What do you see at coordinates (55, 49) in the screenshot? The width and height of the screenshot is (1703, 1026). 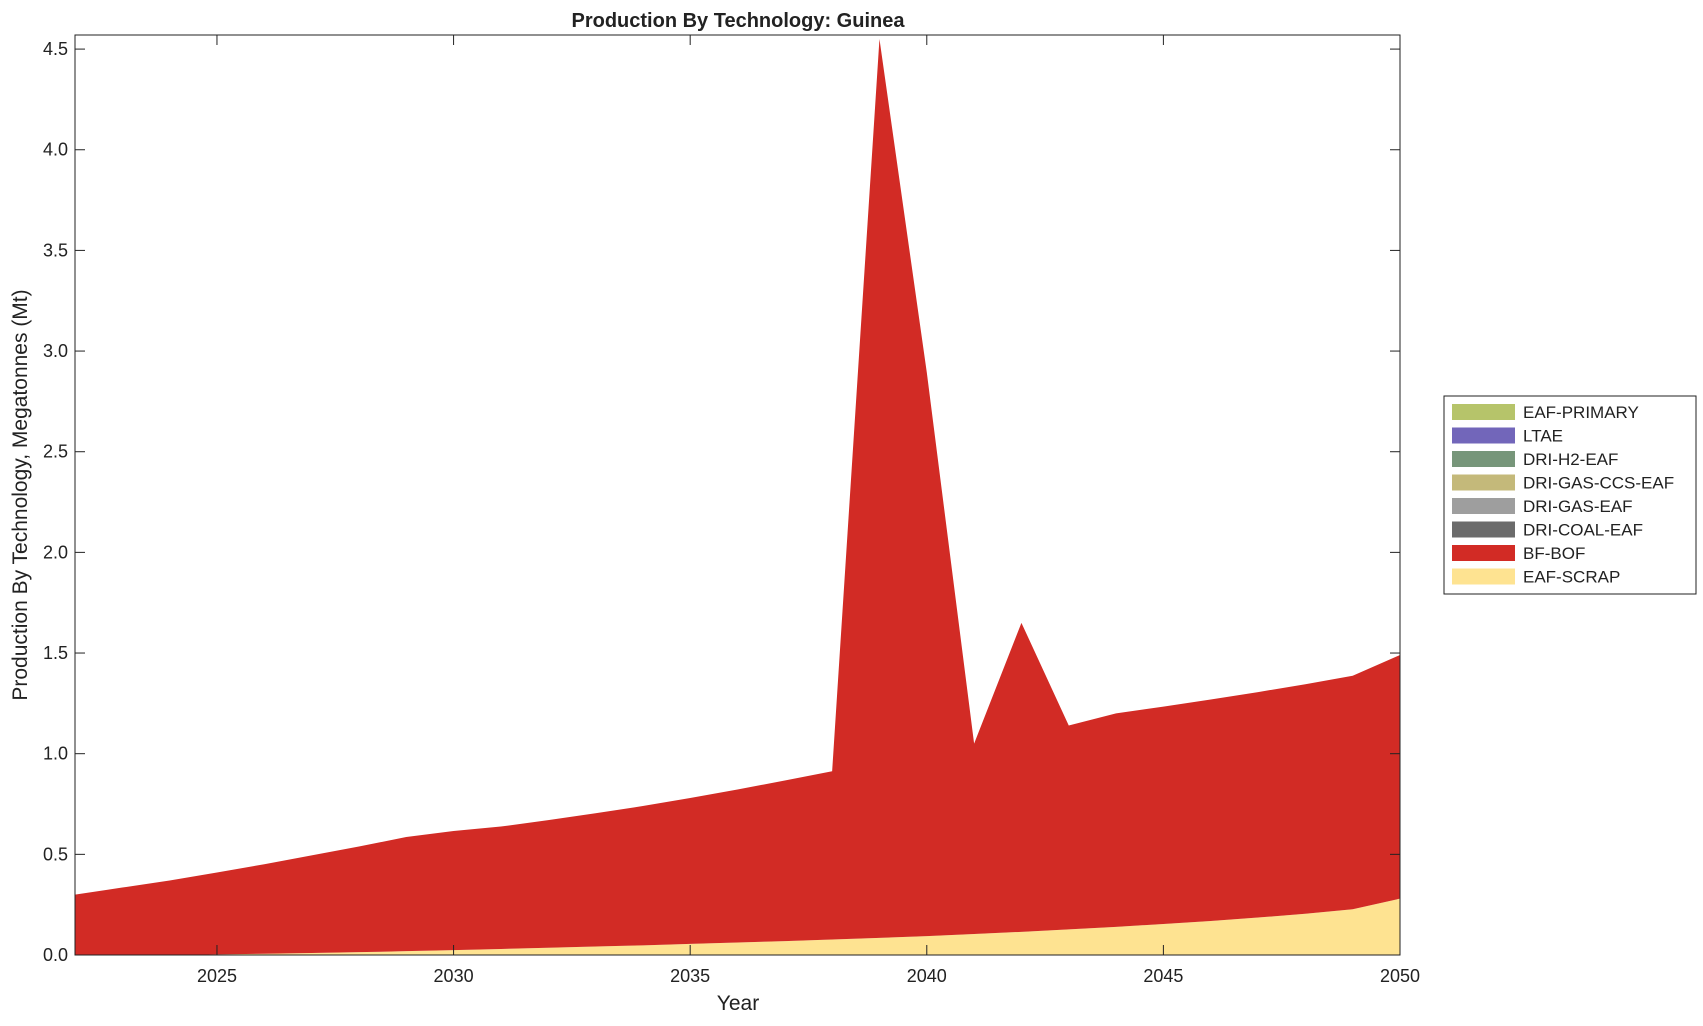 I see `y-tick-label: 4.5` at bounding box center [55, 49].